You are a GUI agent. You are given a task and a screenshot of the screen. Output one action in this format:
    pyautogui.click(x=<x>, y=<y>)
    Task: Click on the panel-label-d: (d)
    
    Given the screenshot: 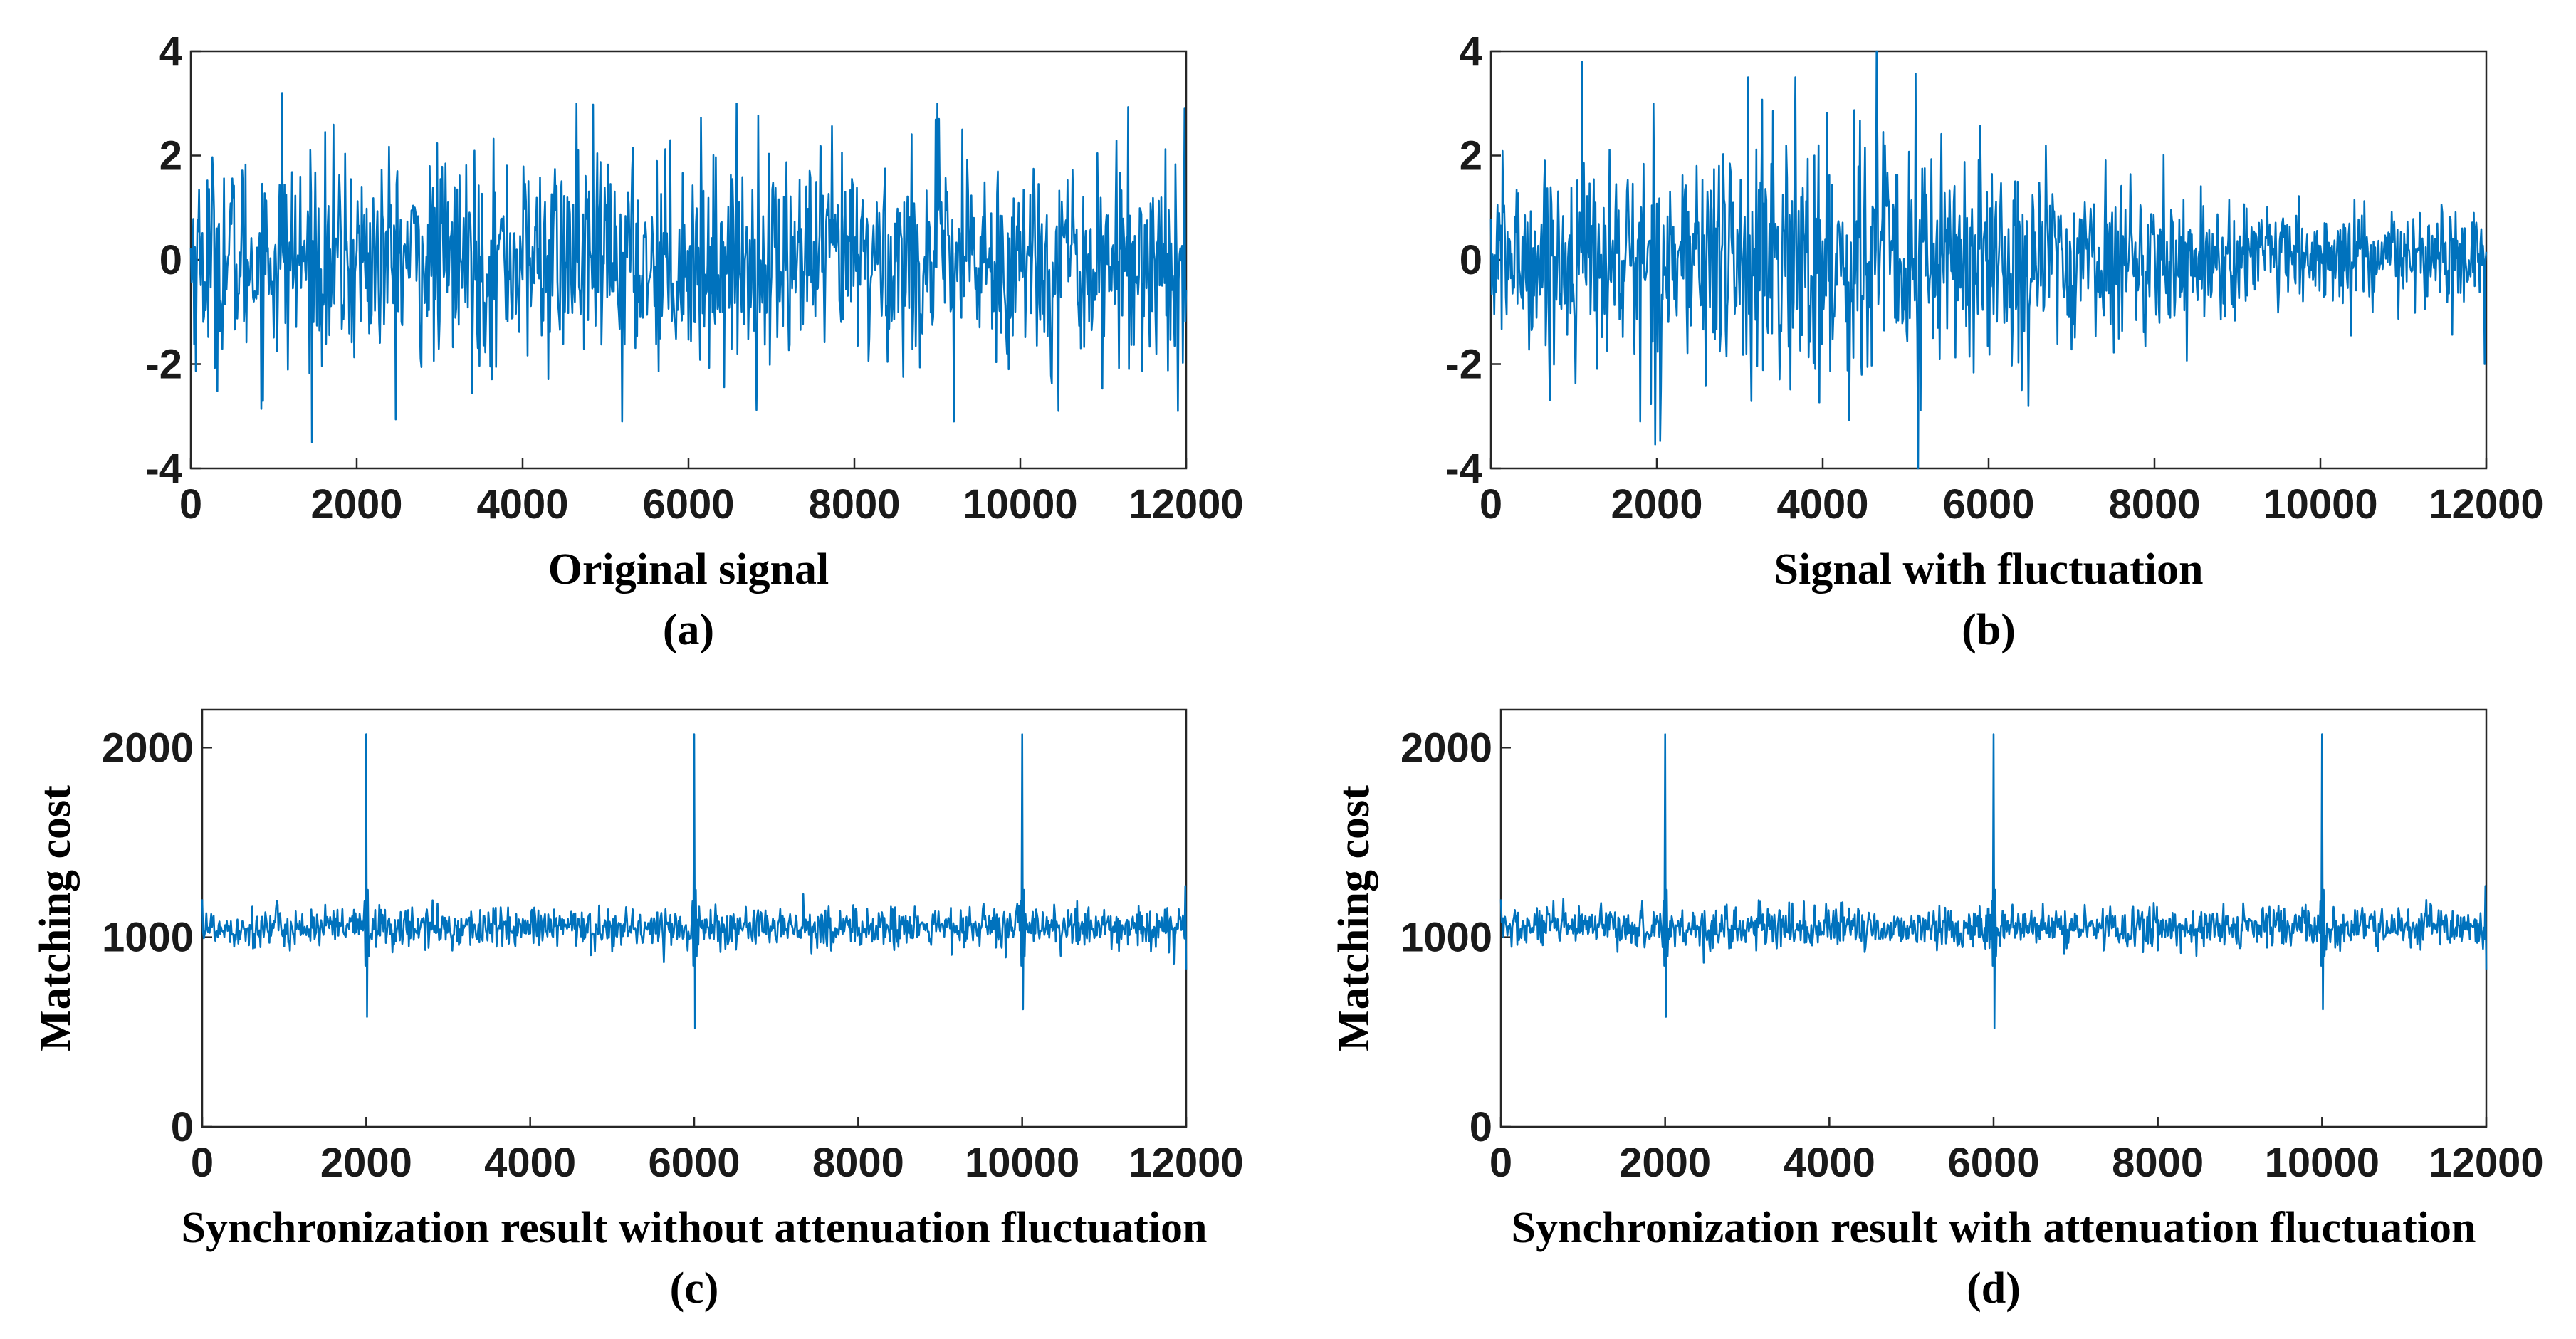 What is the action you would take?
    pyautogui.click(x=1994, y=1288)
    